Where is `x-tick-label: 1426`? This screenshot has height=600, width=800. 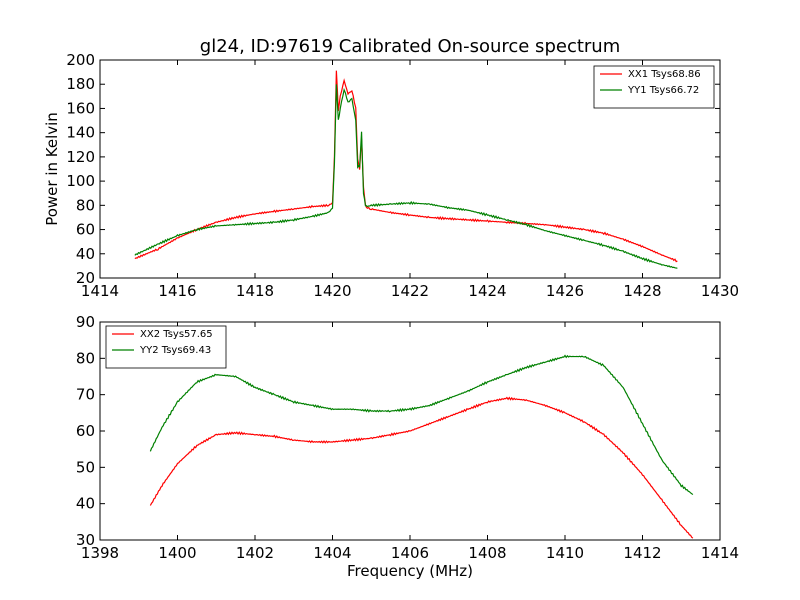
x-tick-label: 1426 is located at coordinates (565, 291).